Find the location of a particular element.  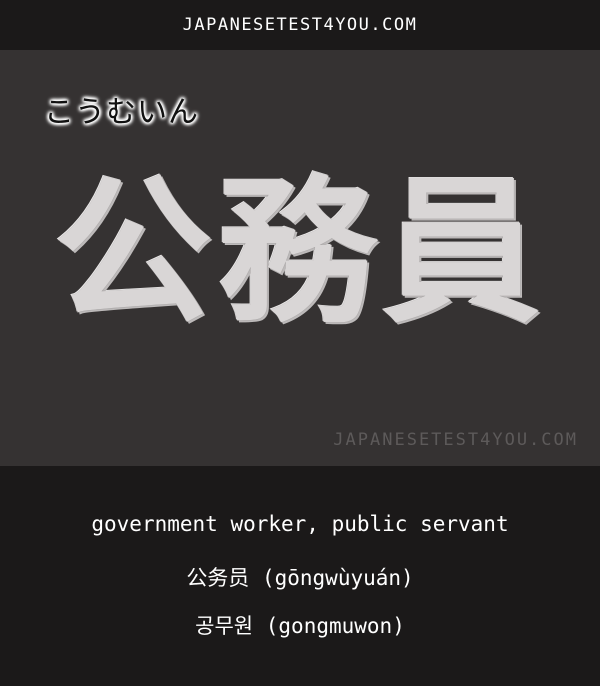

site-title: JAPANESETEST4YOU.COM is located at coordinates (300, 25).